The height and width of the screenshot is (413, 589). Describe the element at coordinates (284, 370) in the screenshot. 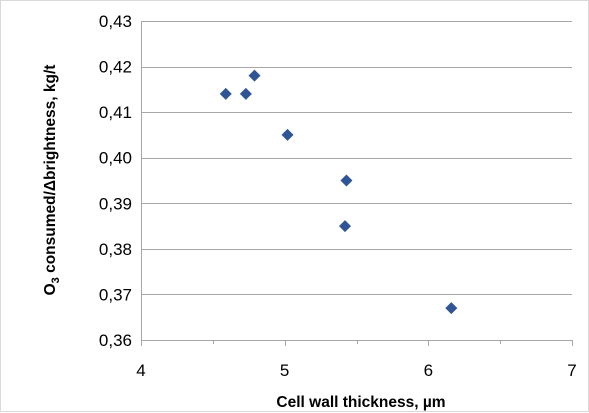

I see `x-tick-label: 5` at that location.